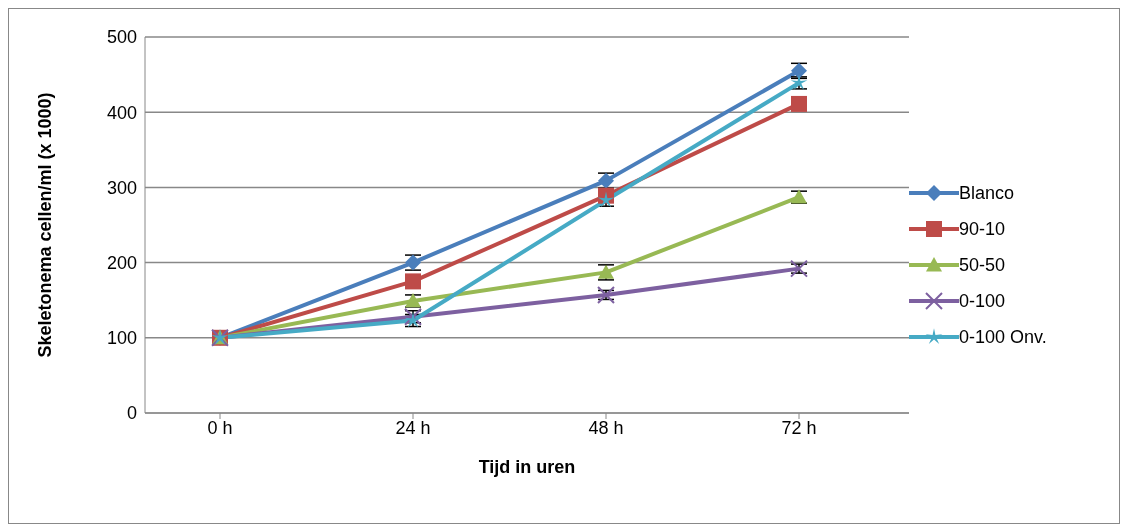 This screenshot has width=1129, height=532. I want to click on x-tick-label: 72 h, so click(799, 427).